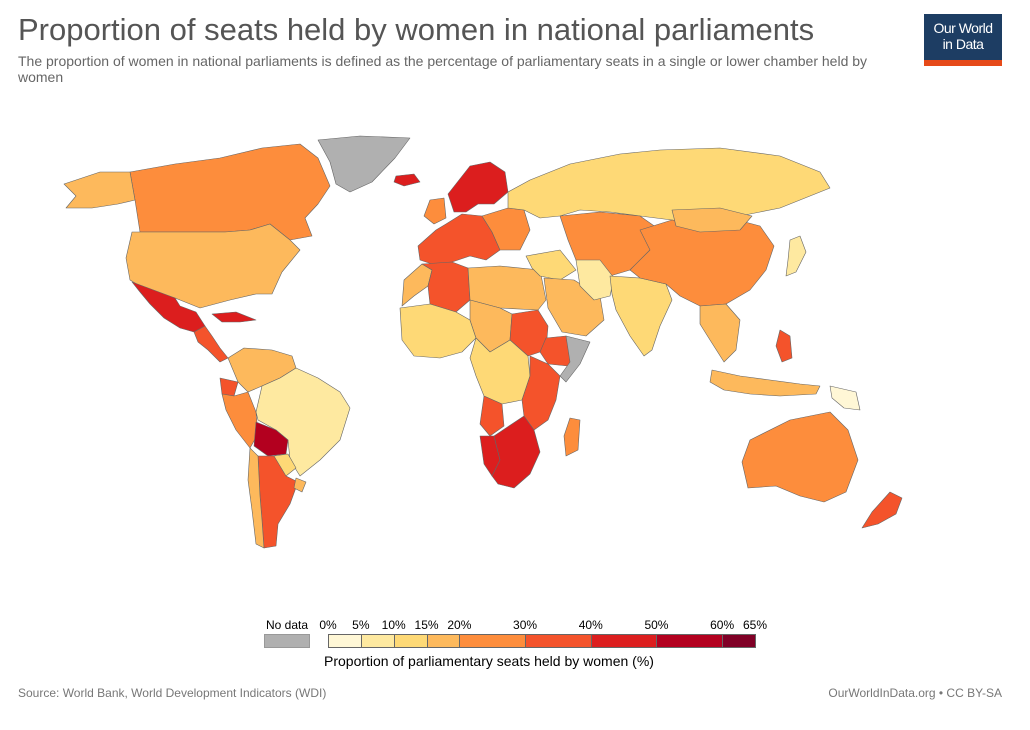 The image size is (1030, 730). Describe the element at coordinates (256, 498) in the screenshot. I see `country-chile` at that location.